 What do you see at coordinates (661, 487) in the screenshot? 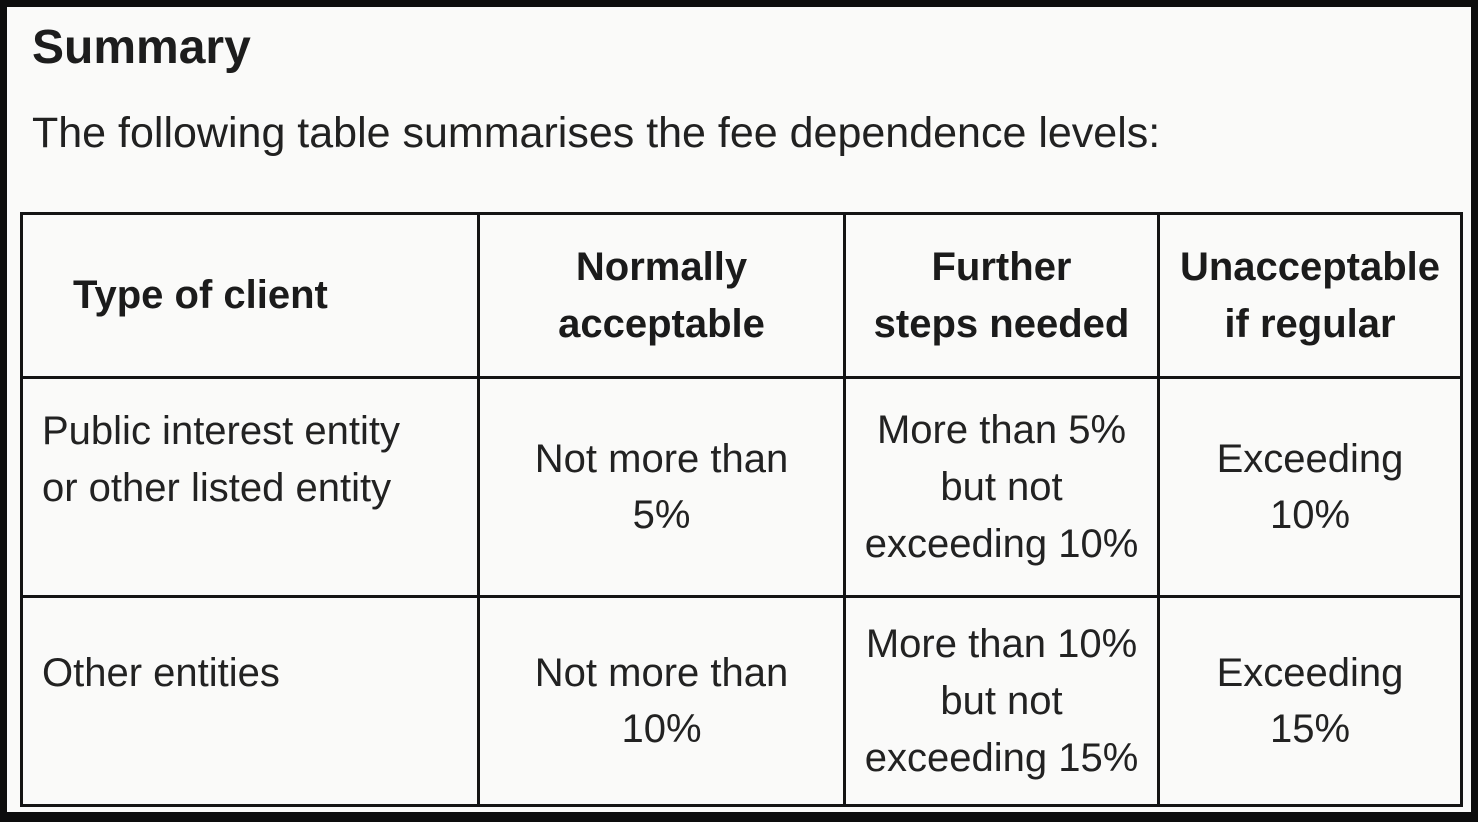
I see `cell-normally-acceptable: Not more than 5%` at bounding box center [661, 487].